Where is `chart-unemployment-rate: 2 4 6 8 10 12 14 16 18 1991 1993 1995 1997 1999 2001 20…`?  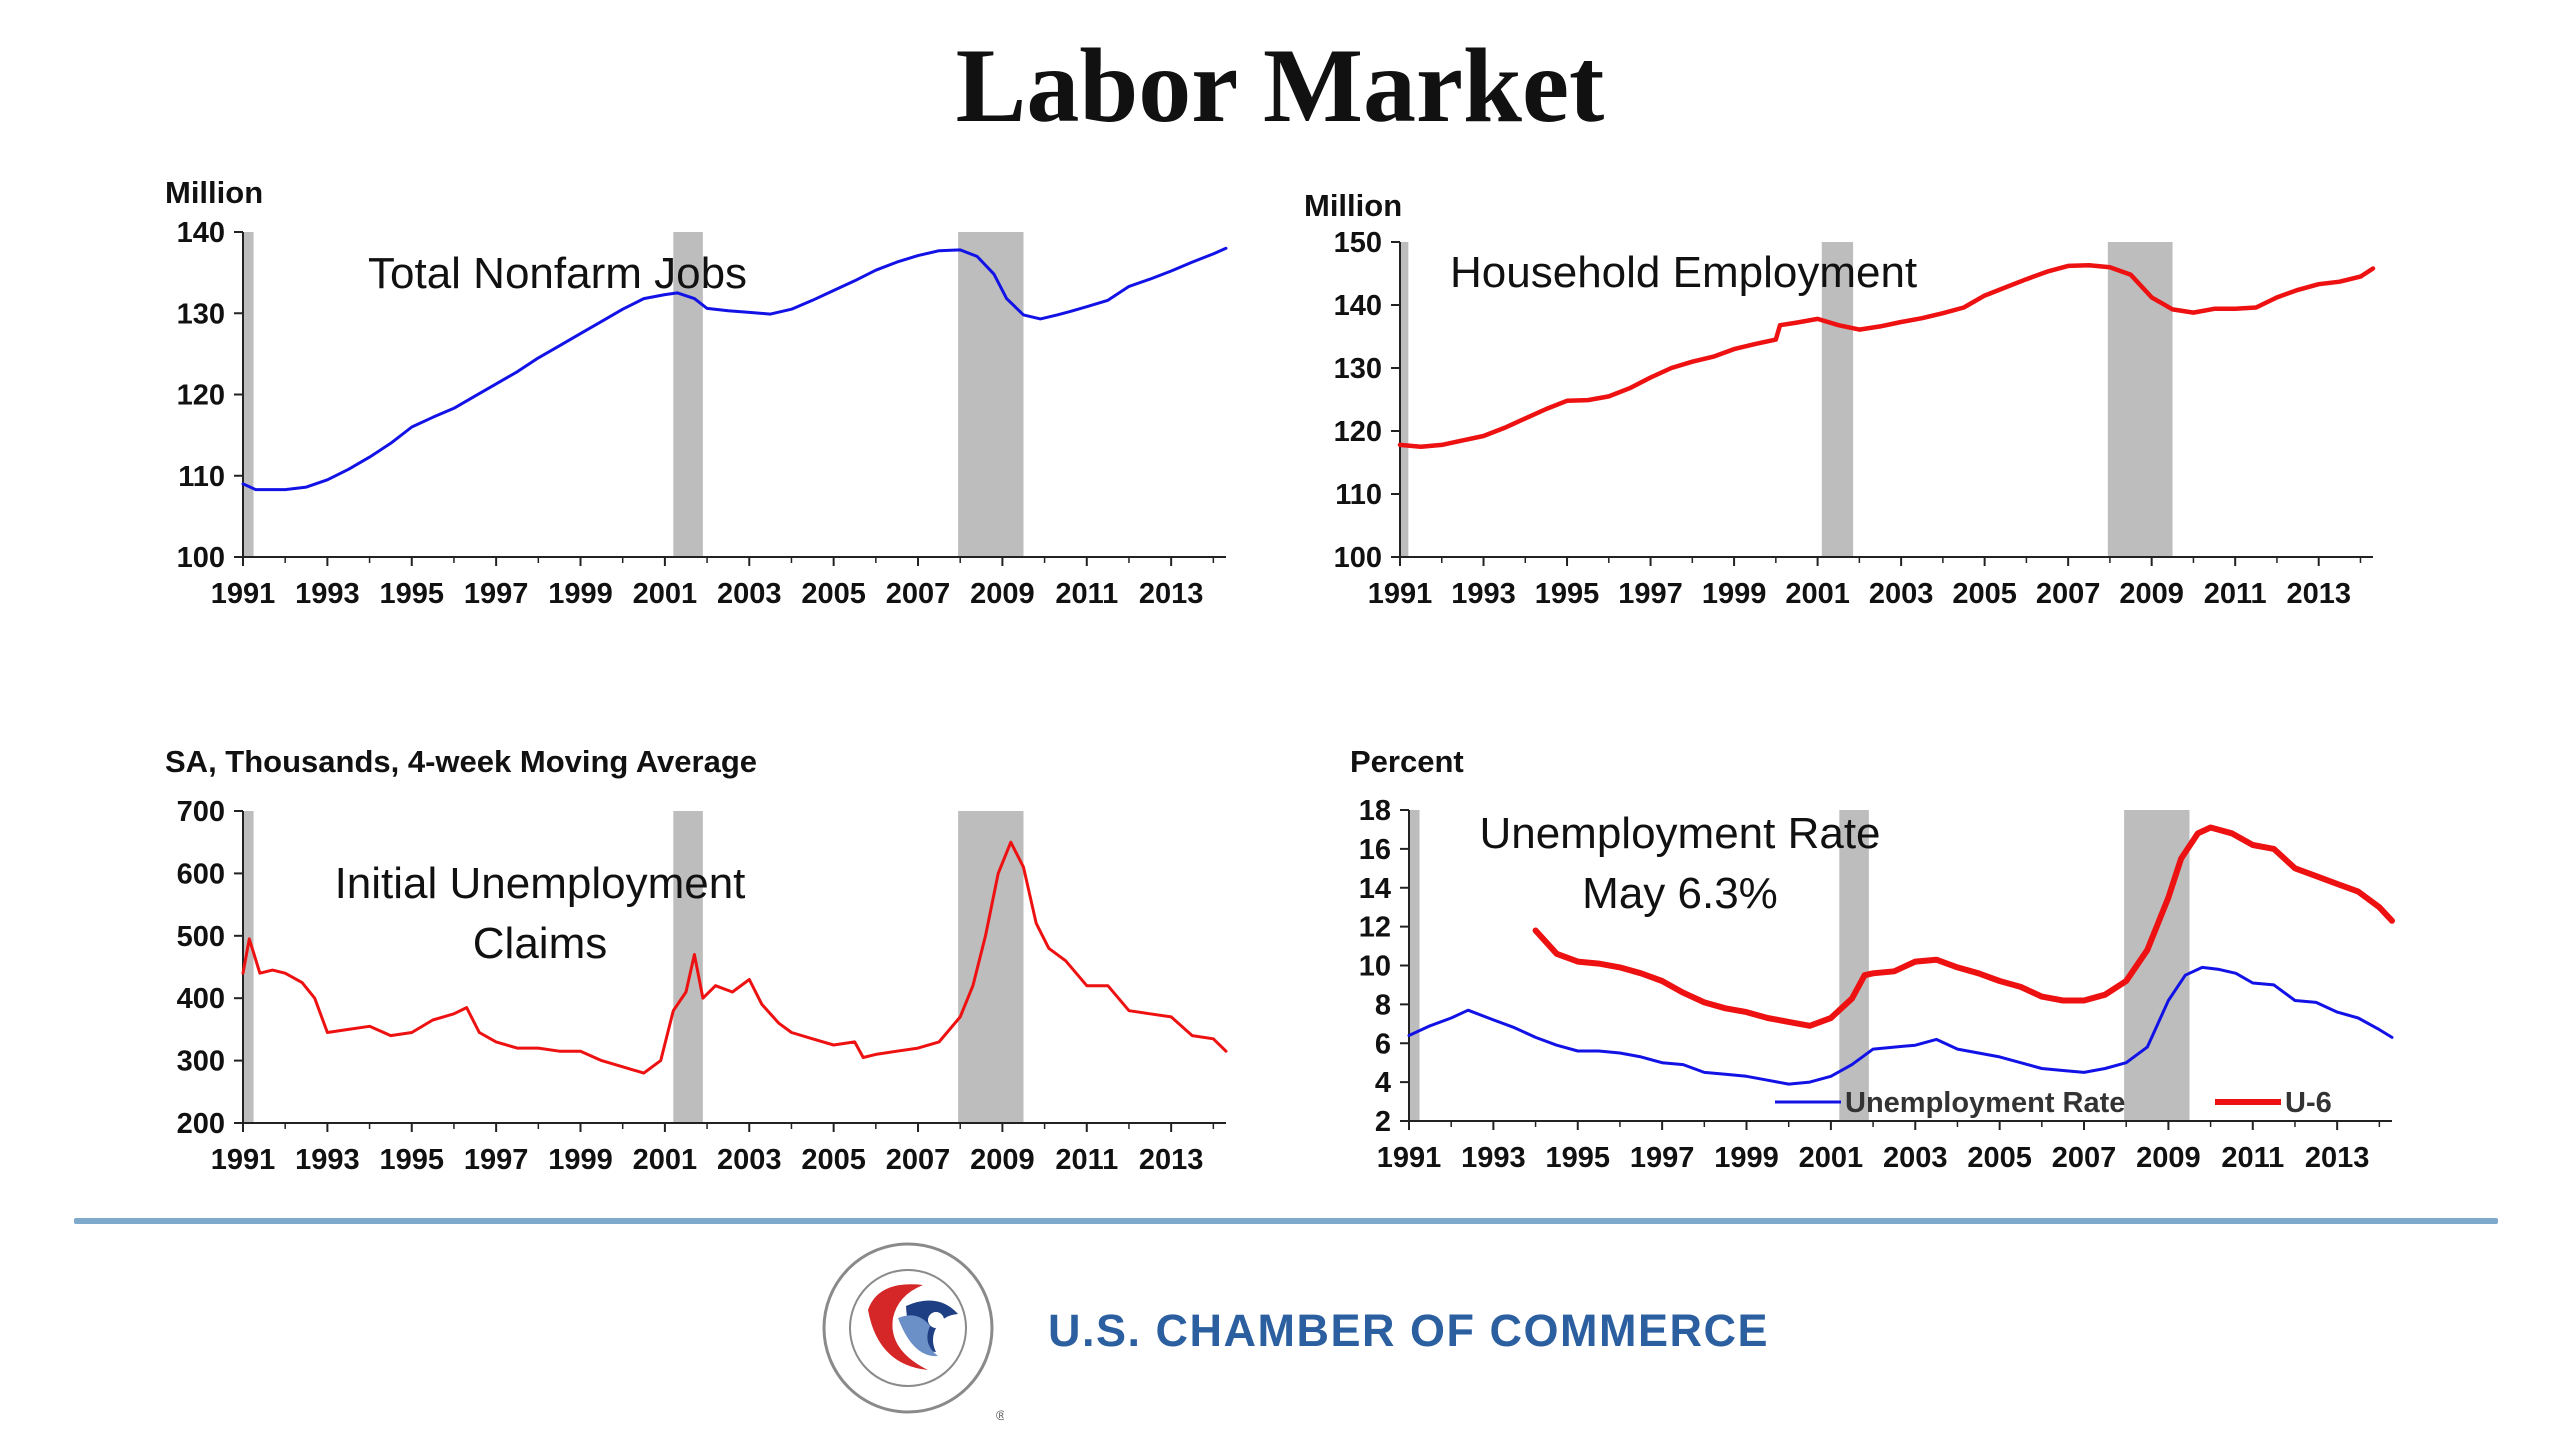
chart-unemployment-rate: 2 4 6 8 10 12 14 16 18 1991 1993 1995 1997 1999 2001 20… is located at coordinates (1872, 959).